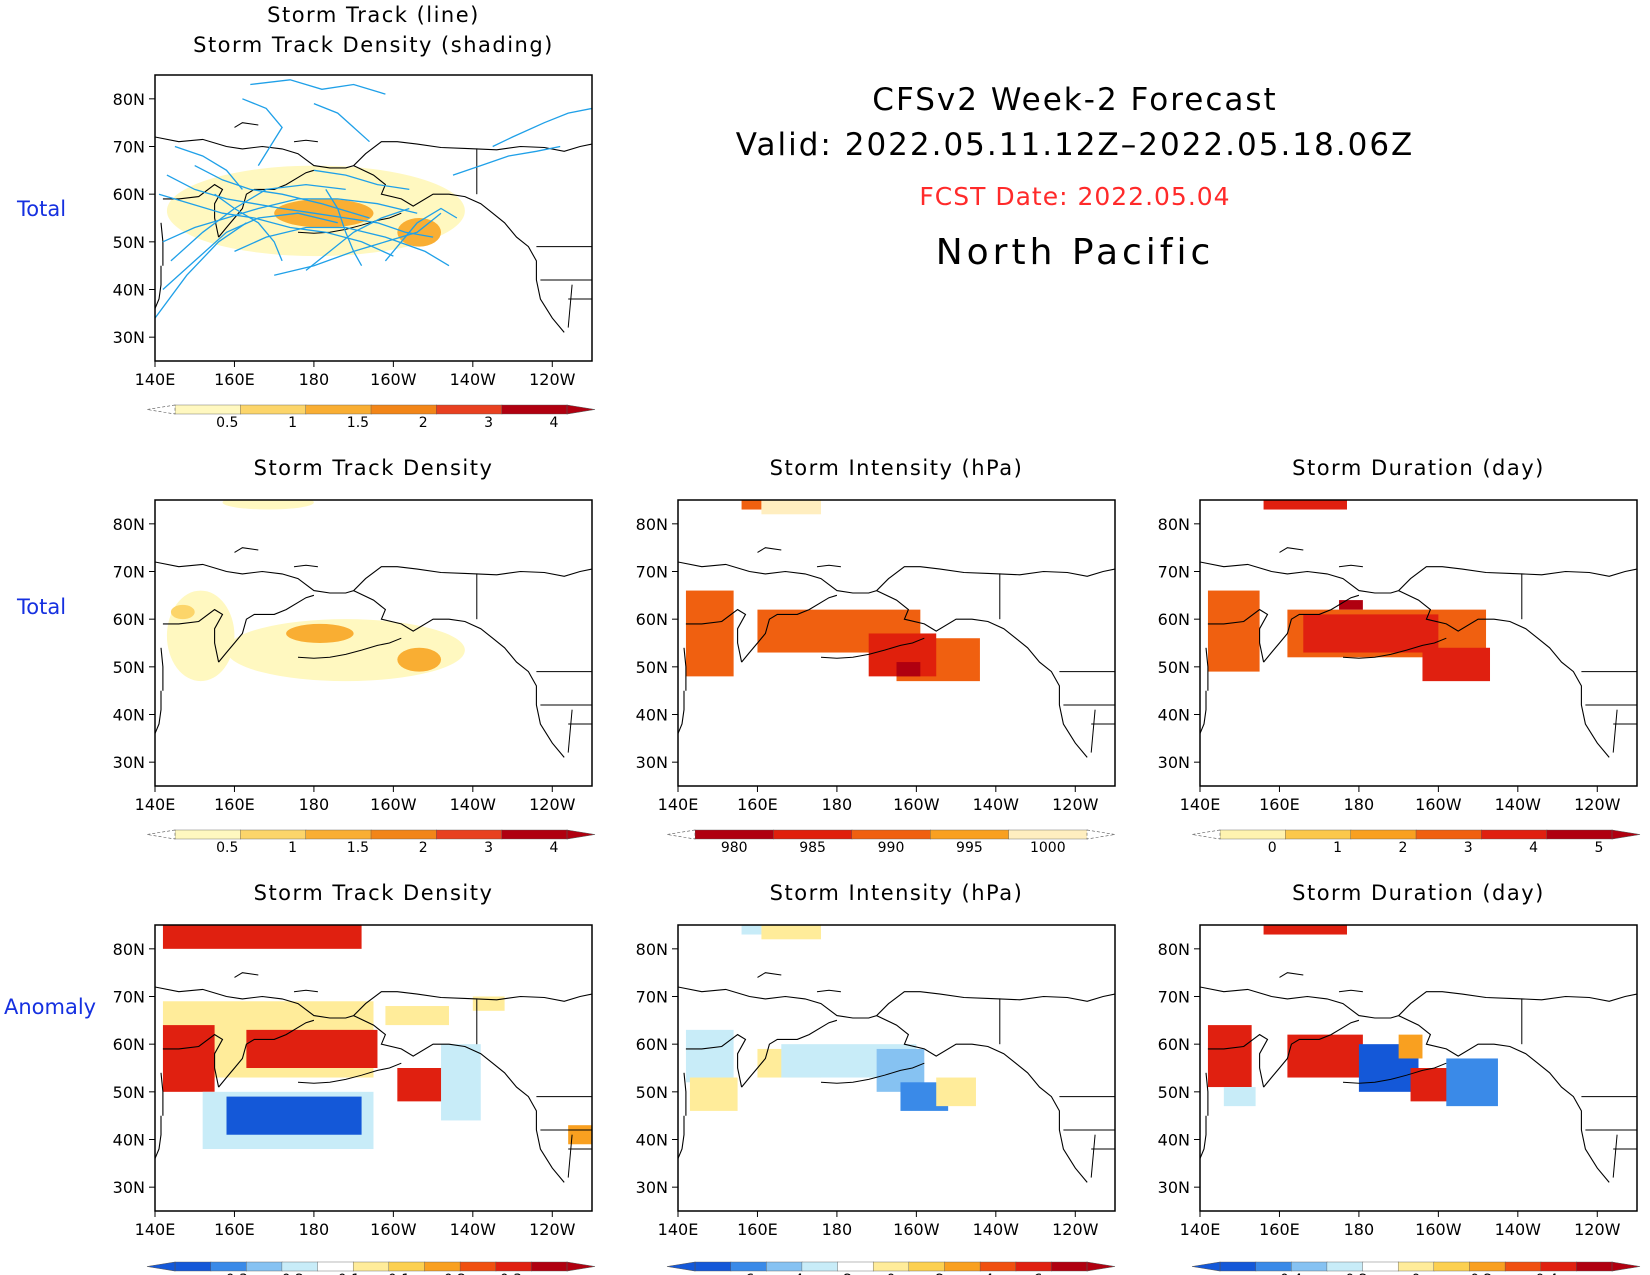 Image resolution: width=1650 pixels, height=1275 pixels. What do you see at coordinates (744, 1273) in the screenshot?
I see `colorbar-label: −6` at bounding box center [744, 1273].